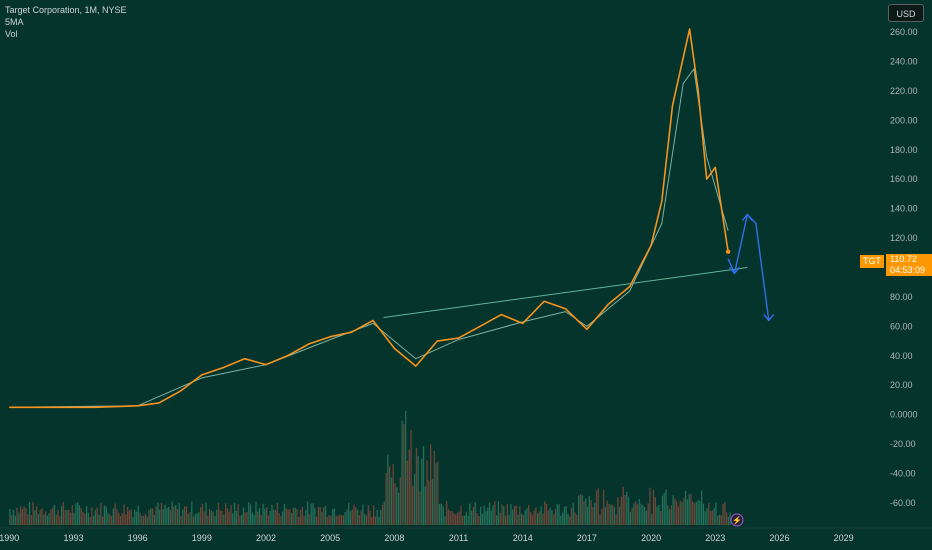 This screenshot has width=932, height=550. Describe the element at coordinates (748, 267) in the screenshot. I see `projection-path` at that location.